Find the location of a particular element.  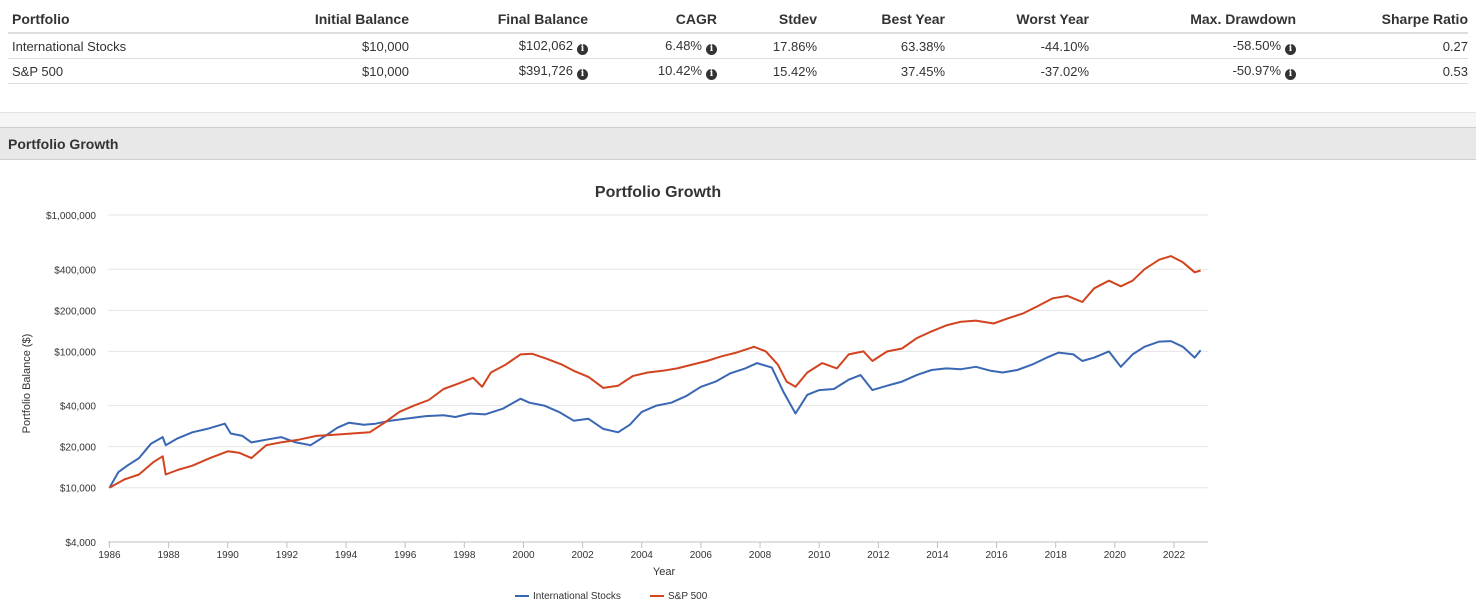

max-drawdown-value: -58.50% is located at coordinates (1256, 45).